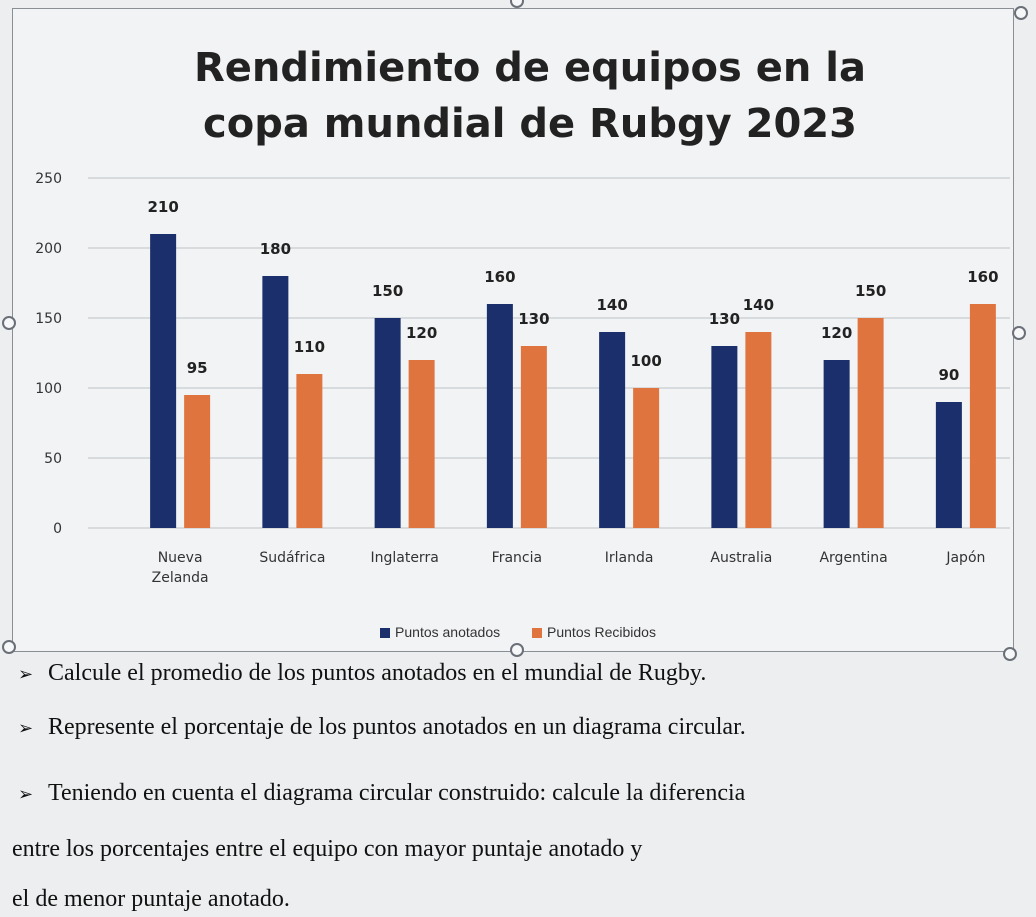 This screenshot has height=917, width=1036. Describe the element at coordinates (48, 249) in the screenshot. I see `y-tick-label: 200` at that location.